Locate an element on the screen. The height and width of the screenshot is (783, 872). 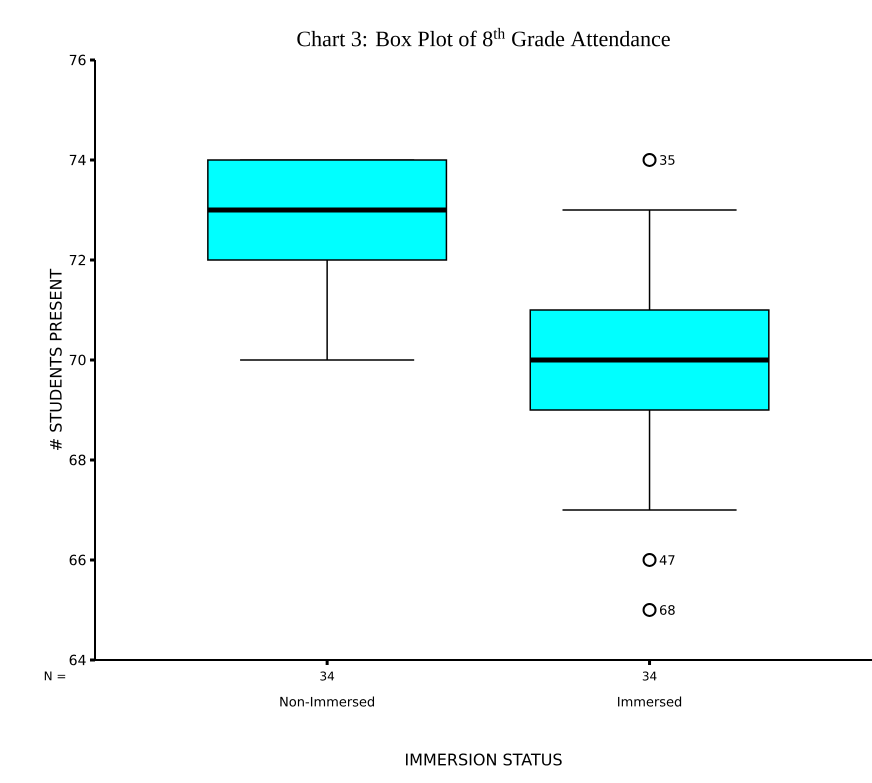
y-tick-label: 72 is located at coordinates (78, 260).